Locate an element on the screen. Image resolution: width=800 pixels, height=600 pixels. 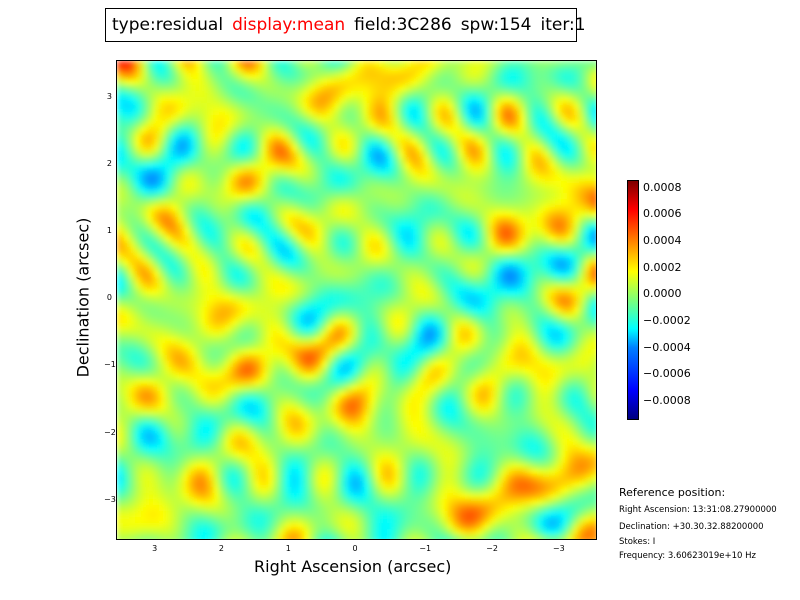
y-tick-label: −1 is located at coordinates (110, 365).